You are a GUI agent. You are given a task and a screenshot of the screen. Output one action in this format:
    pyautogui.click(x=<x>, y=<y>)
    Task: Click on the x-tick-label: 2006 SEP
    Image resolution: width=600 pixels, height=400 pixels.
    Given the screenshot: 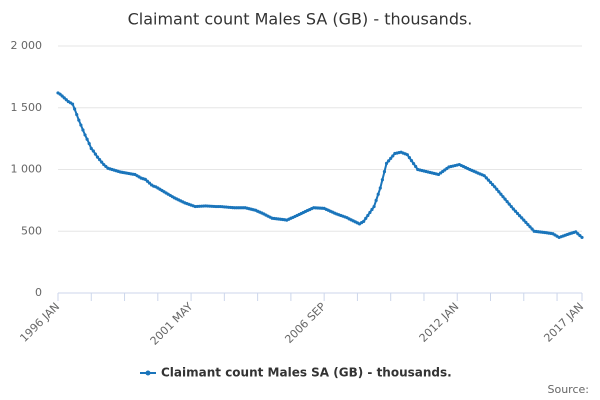 What is the action you would take?
    pyautogui.click(x=305, y=323)
    